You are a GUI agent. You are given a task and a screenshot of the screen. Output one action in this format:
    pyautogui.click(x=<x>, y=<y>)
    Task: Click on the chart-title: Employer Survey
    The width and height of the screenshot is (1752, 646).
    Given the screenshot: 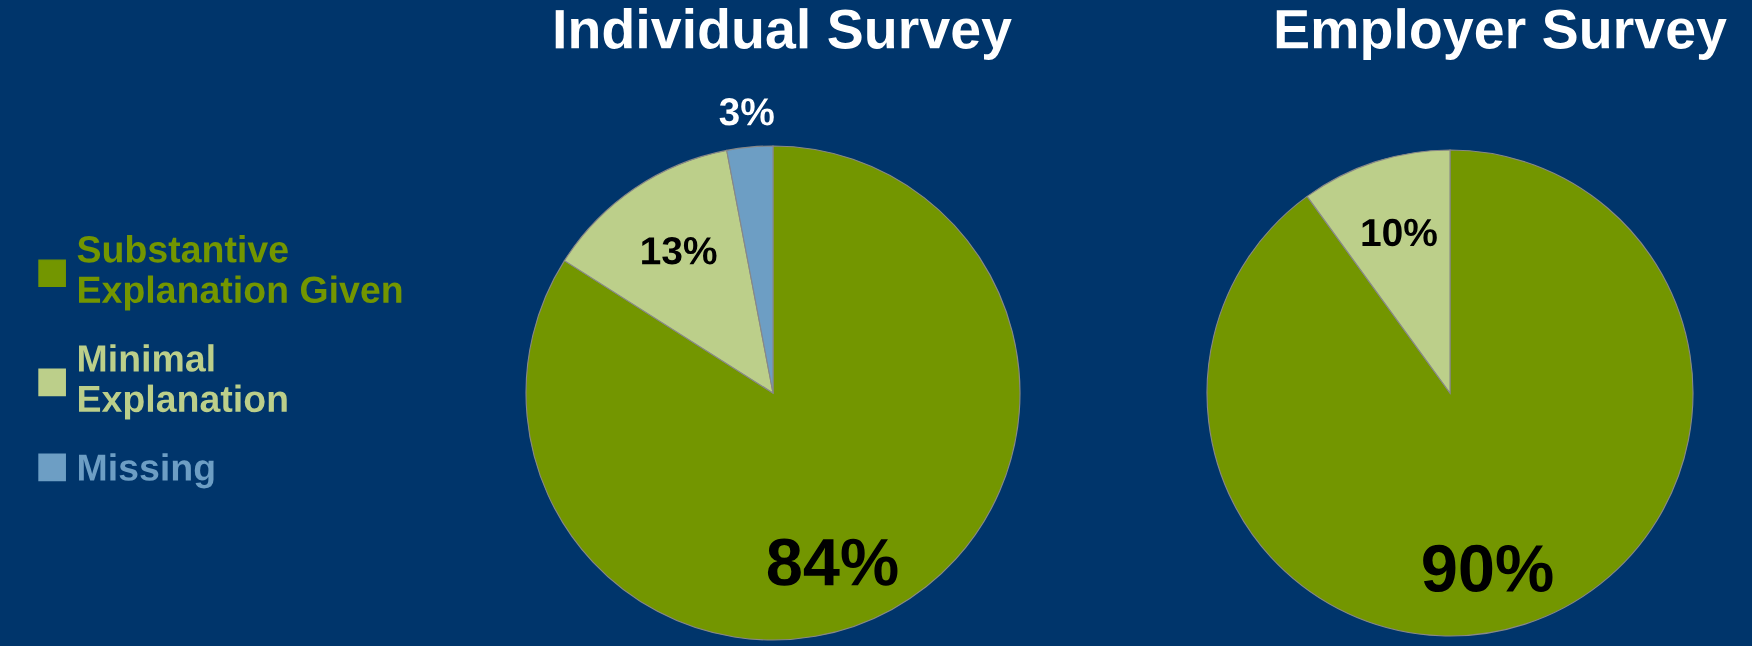 What is the action you would take?
    pyautogui.click(x=1501, y=34)
    